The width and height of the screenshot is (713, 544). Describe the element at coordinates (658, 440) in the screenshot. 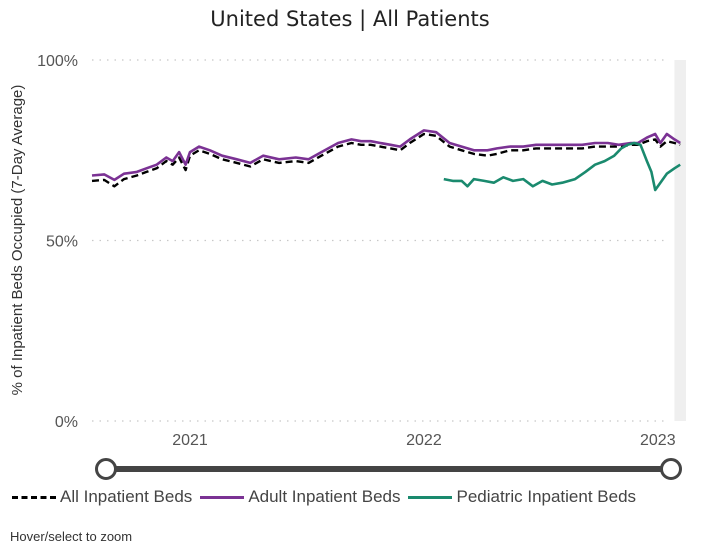

I see `x-tick-label: 2023` at that location.